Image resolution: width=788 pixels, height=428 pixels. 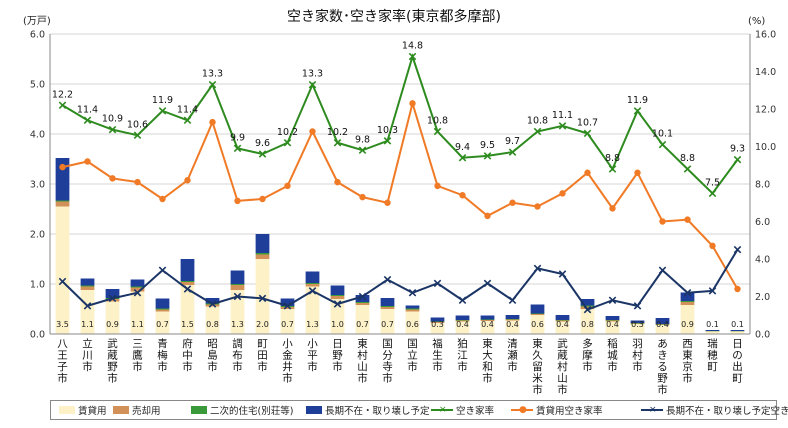 What do you see at coordinates (199, 410) in the screenshot?
I see `legend-swatch` at bounding box center [199, 410].